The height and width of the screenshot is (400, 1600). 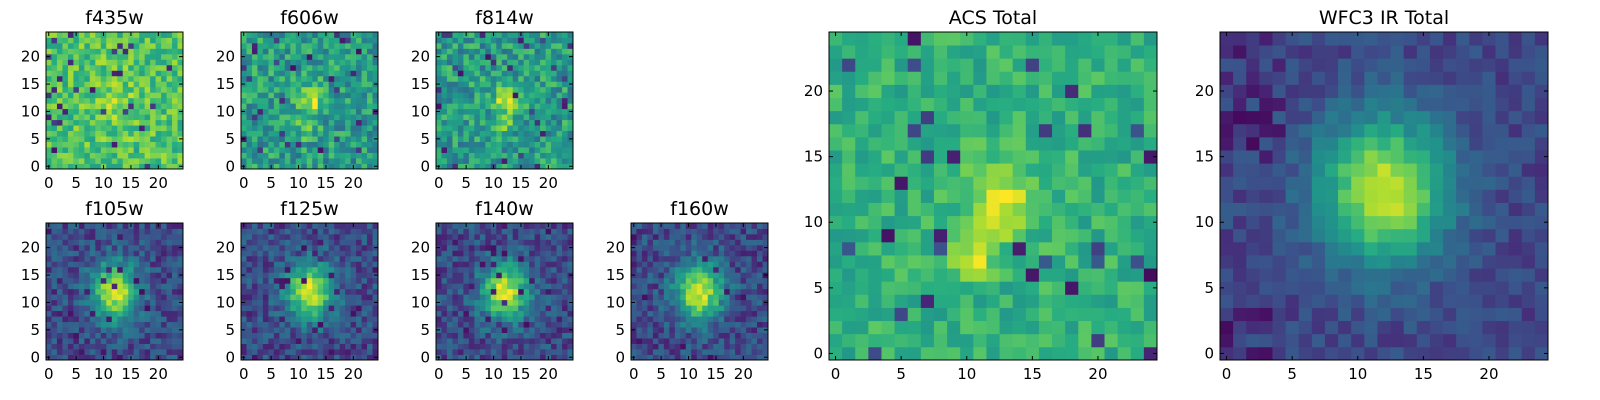 I want to click on x-tick-label: 10, so click(x=298, y=374).